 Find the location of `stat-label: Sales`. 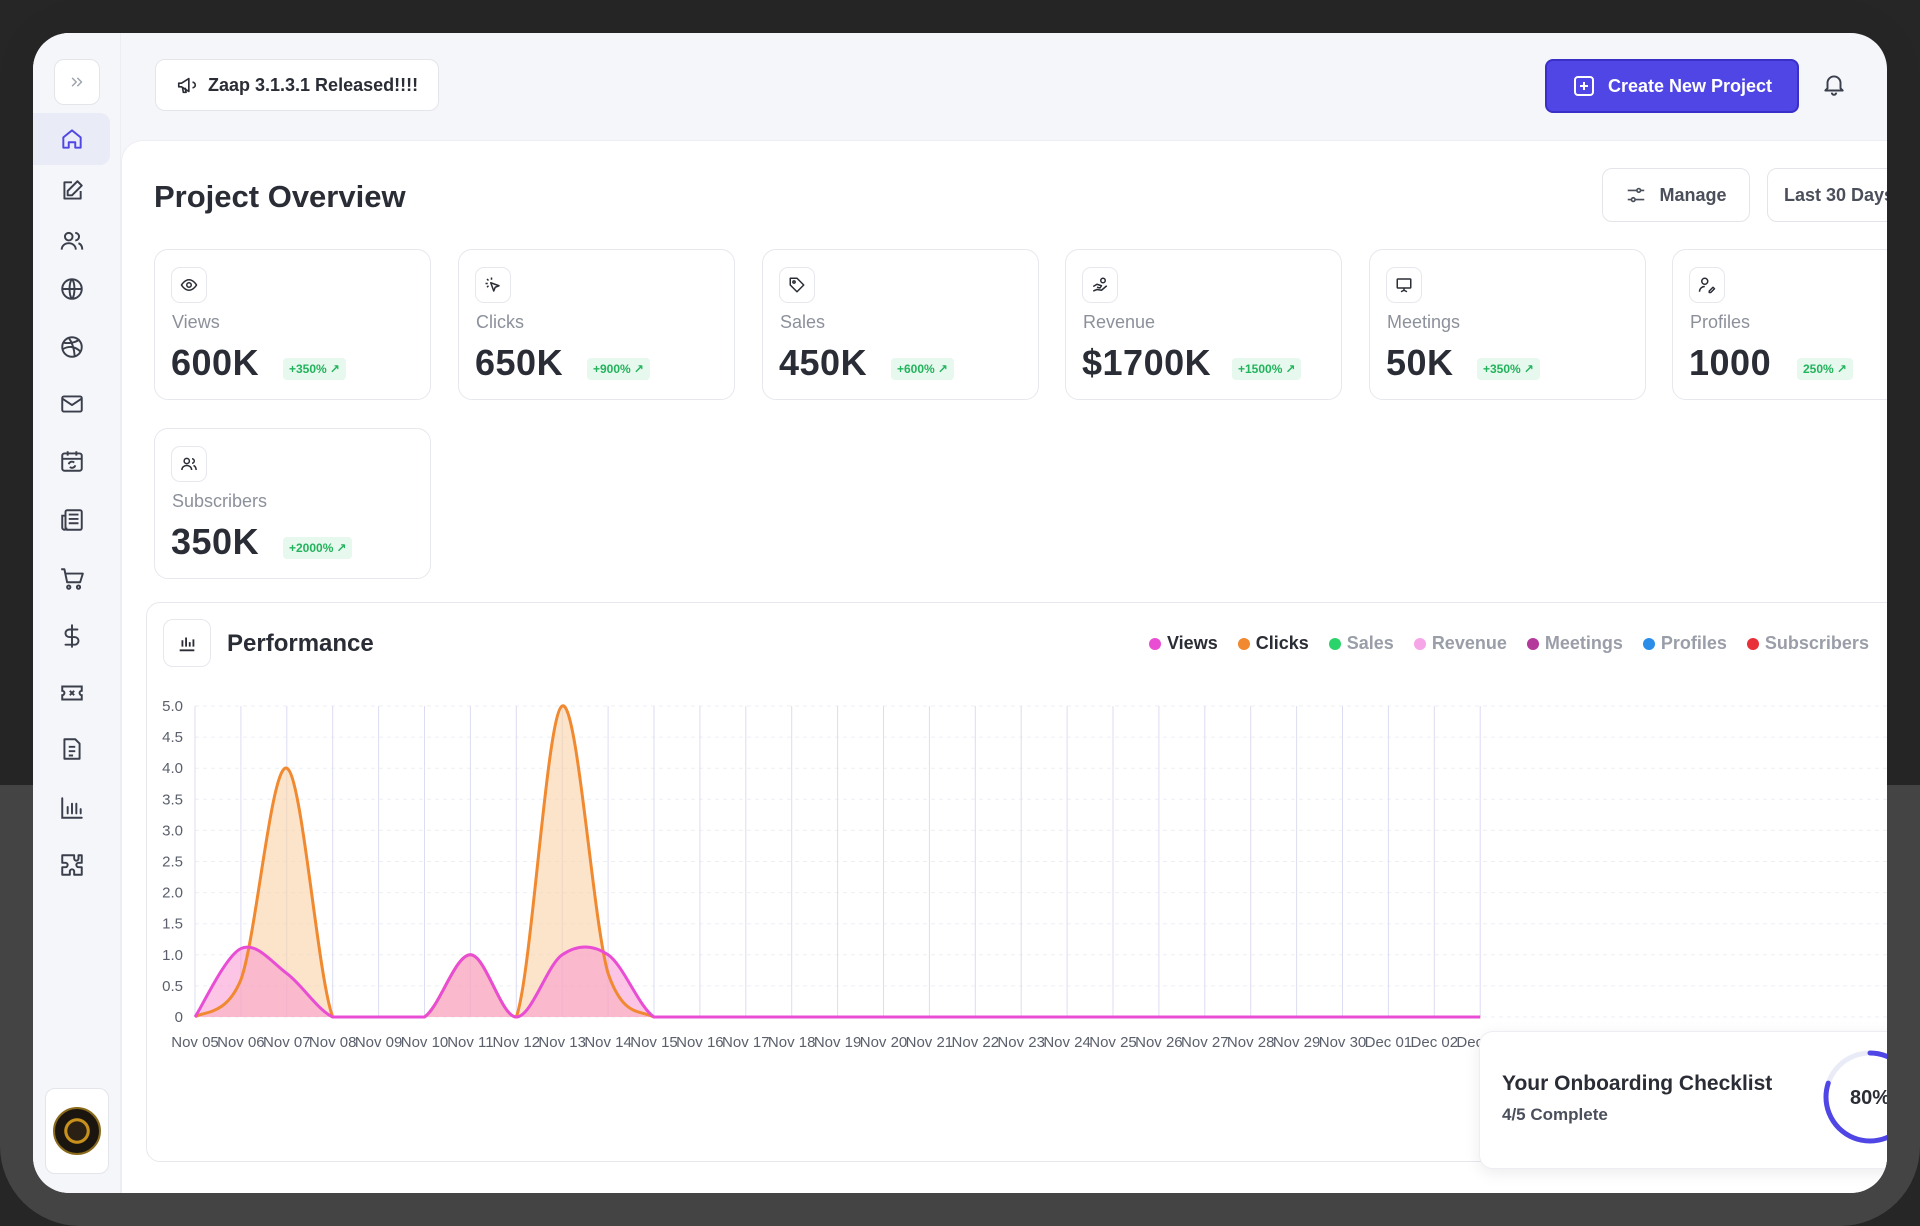

stat-label: Sales is located at coordinates (803, 322).